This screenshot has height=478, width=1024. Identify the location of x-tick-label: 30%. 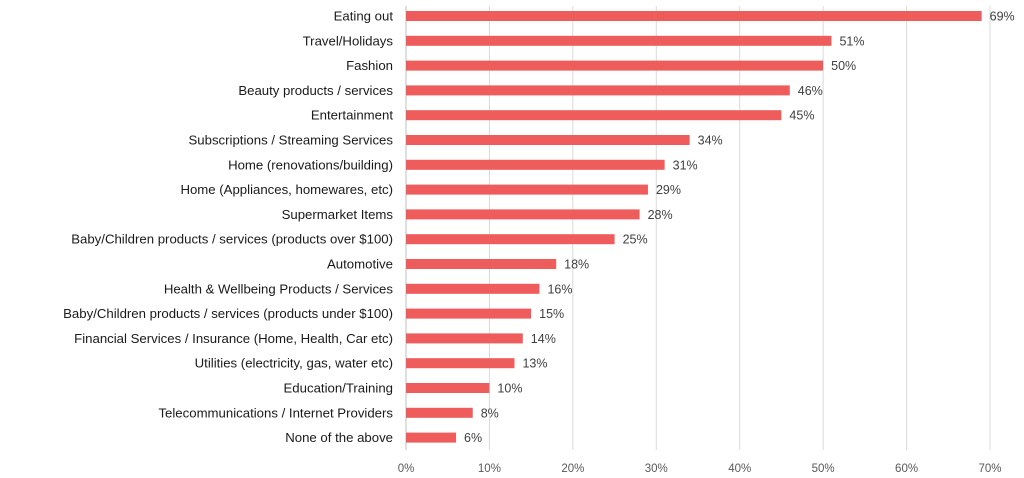
(656, 469).